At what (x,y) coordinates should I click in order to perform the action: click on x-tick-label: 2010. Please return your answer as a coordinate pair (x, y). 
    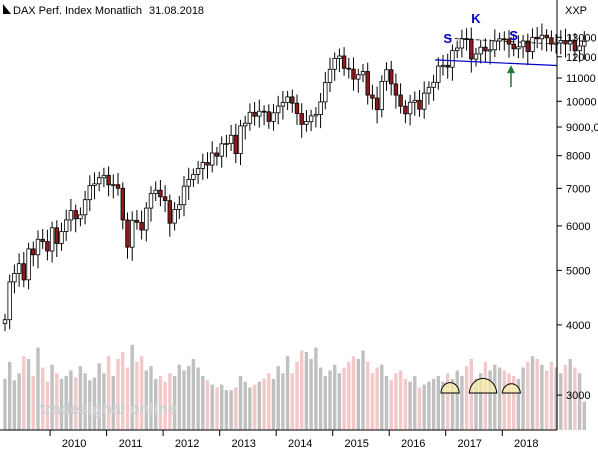
    Looking at the image, I should click on (74, 444).